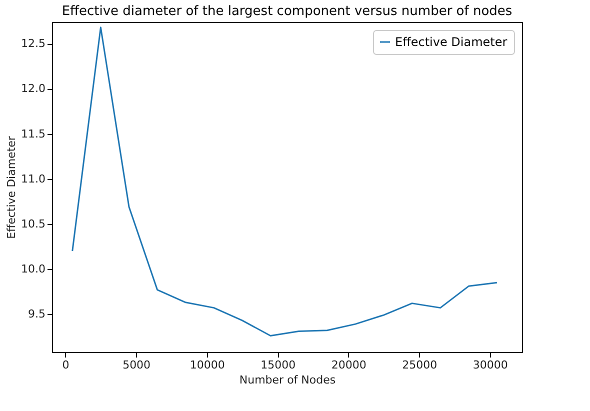  What do you see at coordinates (451, 42) in the screenshot?
I see `legend-label: Effective Diameter` at bounding box center [451, 42].